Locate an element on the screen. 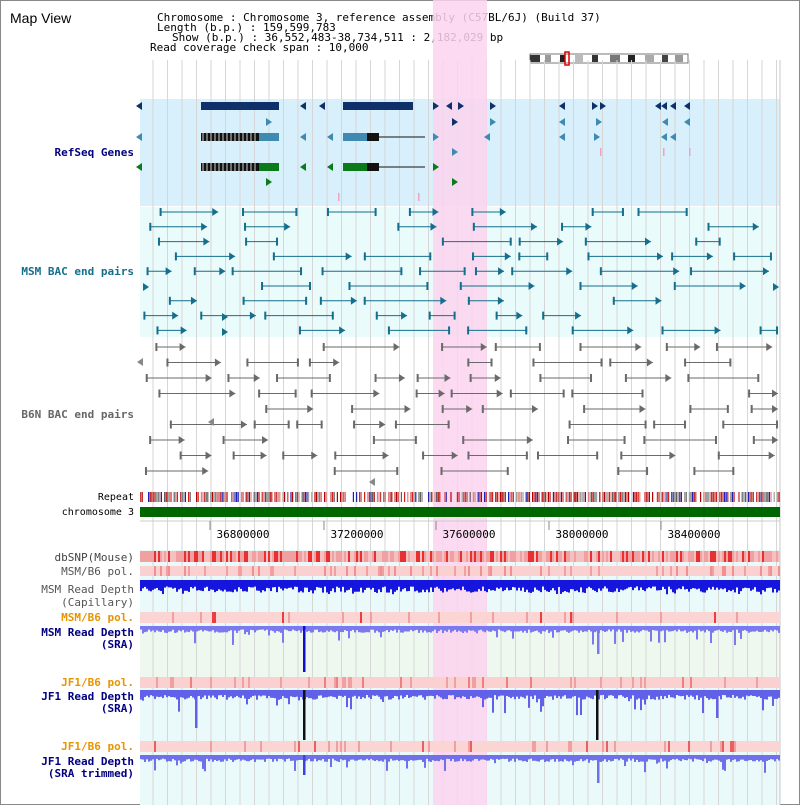 The height and width of the screenshot is (805, 800). gene-cds is located at coordinates (355, 167).